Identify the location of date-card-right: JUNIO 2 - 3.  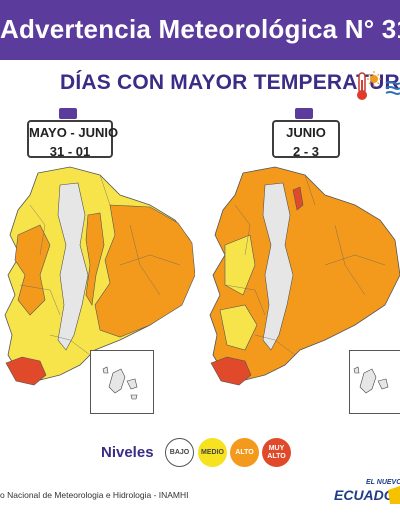
(306, 139).